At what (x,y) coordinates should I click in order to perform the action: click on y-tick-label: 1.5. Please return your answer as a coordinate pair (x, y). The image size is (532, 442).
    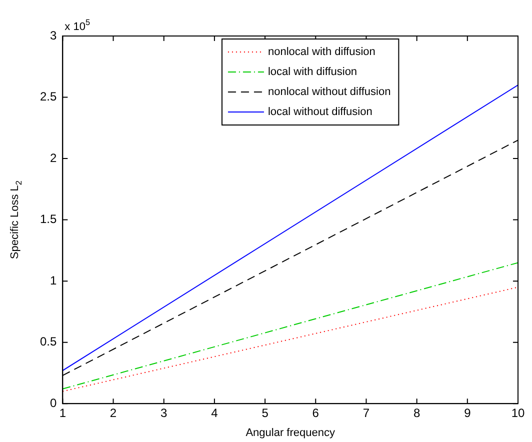
    Looking at the image, I should click on (48, 219).